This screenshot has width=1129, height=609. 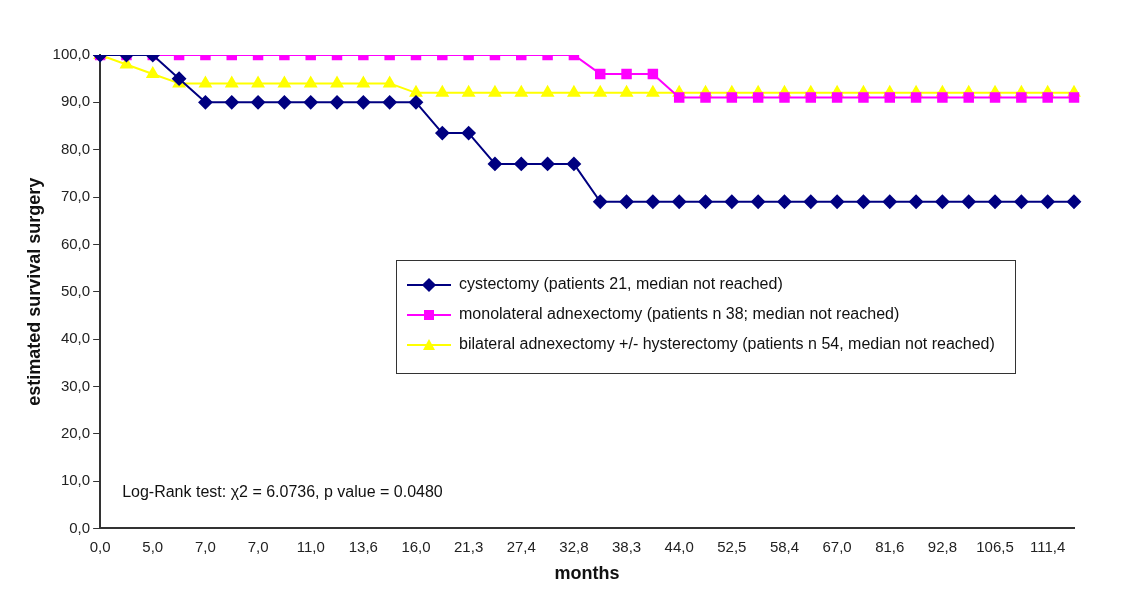 What do you see at coordinates (837, 546) in the screenshot?
I see `x-tick-label: 67,0` at bounding box center [837, 546].